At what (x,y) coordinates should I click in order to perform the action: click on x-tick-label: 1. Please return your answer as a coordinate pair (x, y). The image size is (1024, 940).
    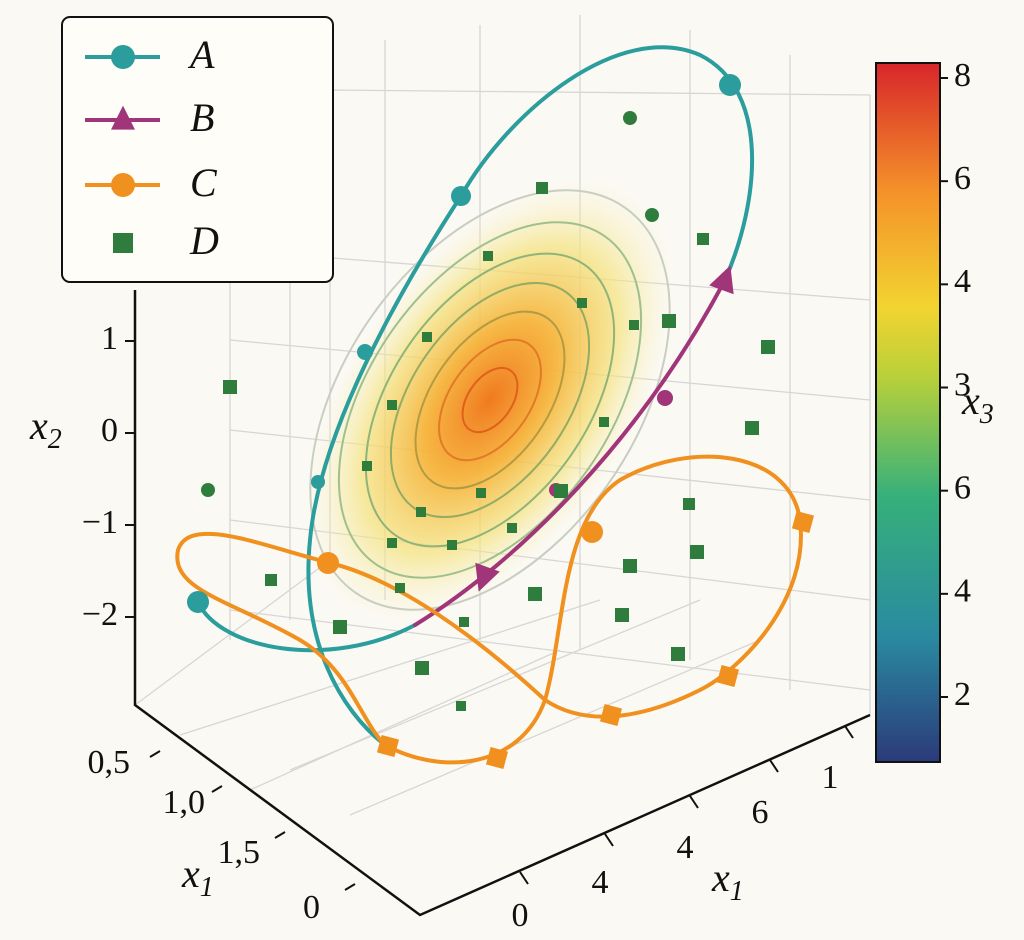
    Looking at the image, I should click on (830, 777).